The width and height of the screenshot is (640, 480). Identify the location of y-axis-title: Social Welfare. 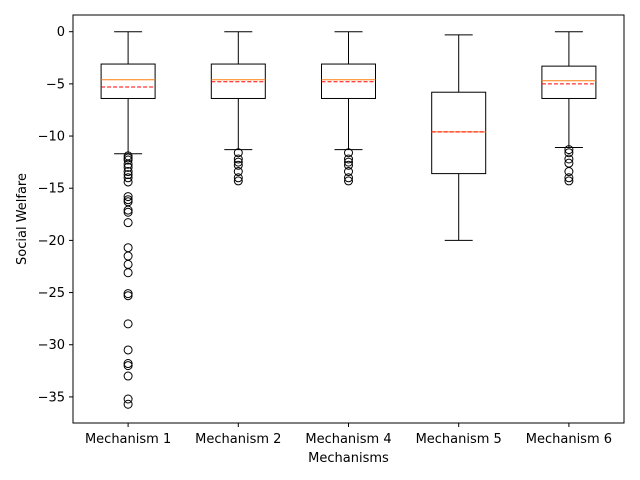
(22, 219).